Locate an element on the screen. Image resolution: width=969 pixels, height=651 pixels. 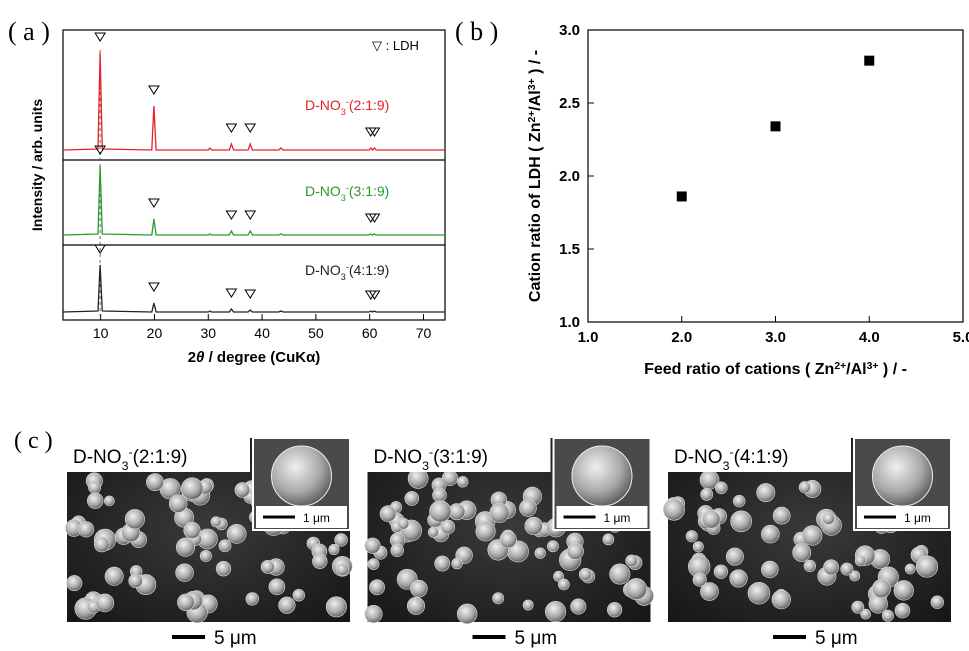
x-tick-label: 70 is located at coordinates (424, 333).